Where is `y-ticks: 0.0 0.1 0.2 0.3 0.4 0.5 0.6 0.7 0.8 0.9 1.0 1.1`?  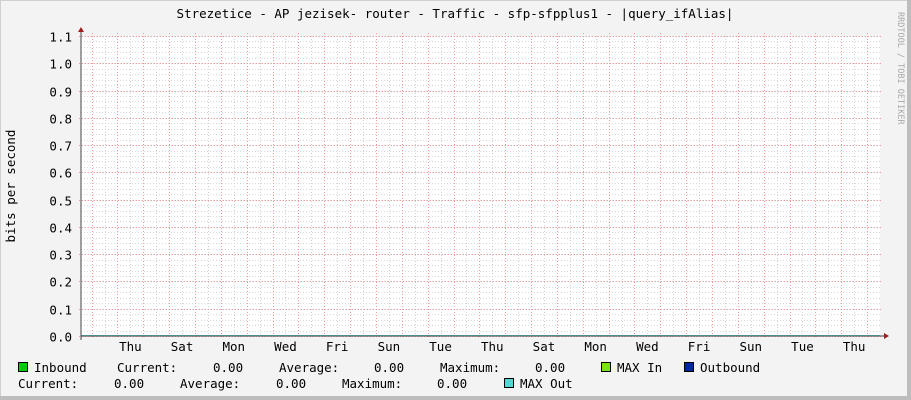 y-ticks: 0.0 0.1 0.2 0.3 0.4 0.5 0.6 0.7 0.8 0.9 1.0 1.1 is located at coordinates (60, 187).